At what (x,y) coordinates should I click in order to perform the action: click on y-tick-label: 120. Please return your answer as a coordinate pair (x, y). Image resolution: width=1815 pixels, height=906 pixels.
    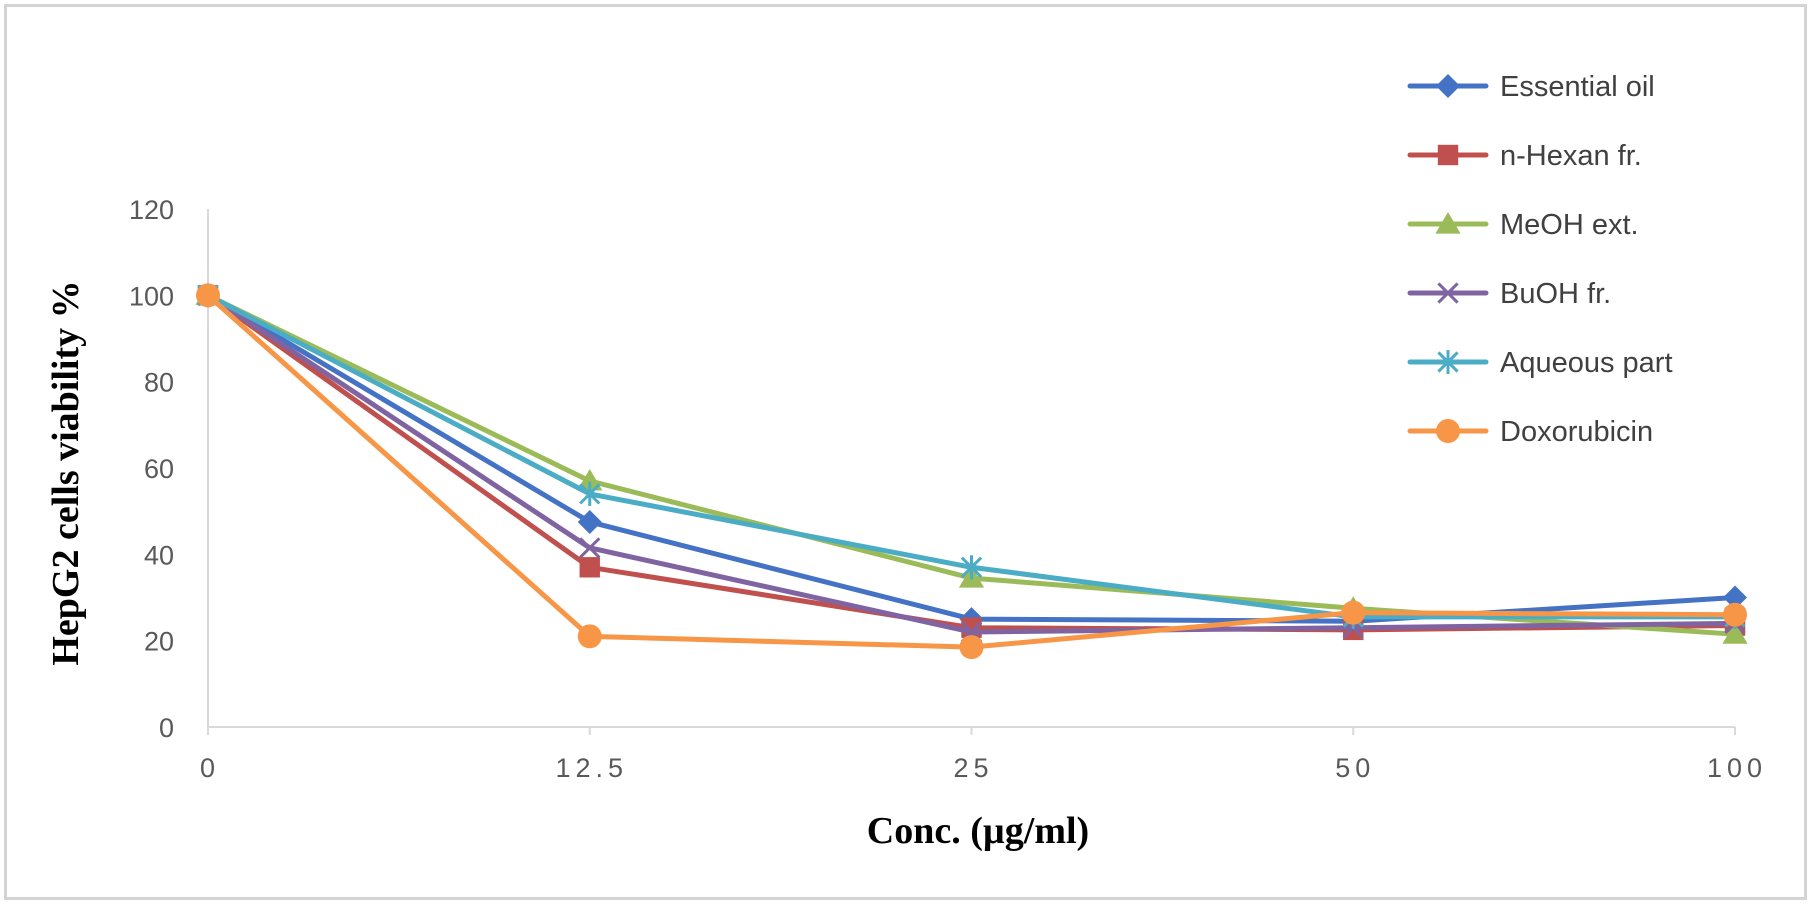
    Looking at the image, I should click on (151, 210).